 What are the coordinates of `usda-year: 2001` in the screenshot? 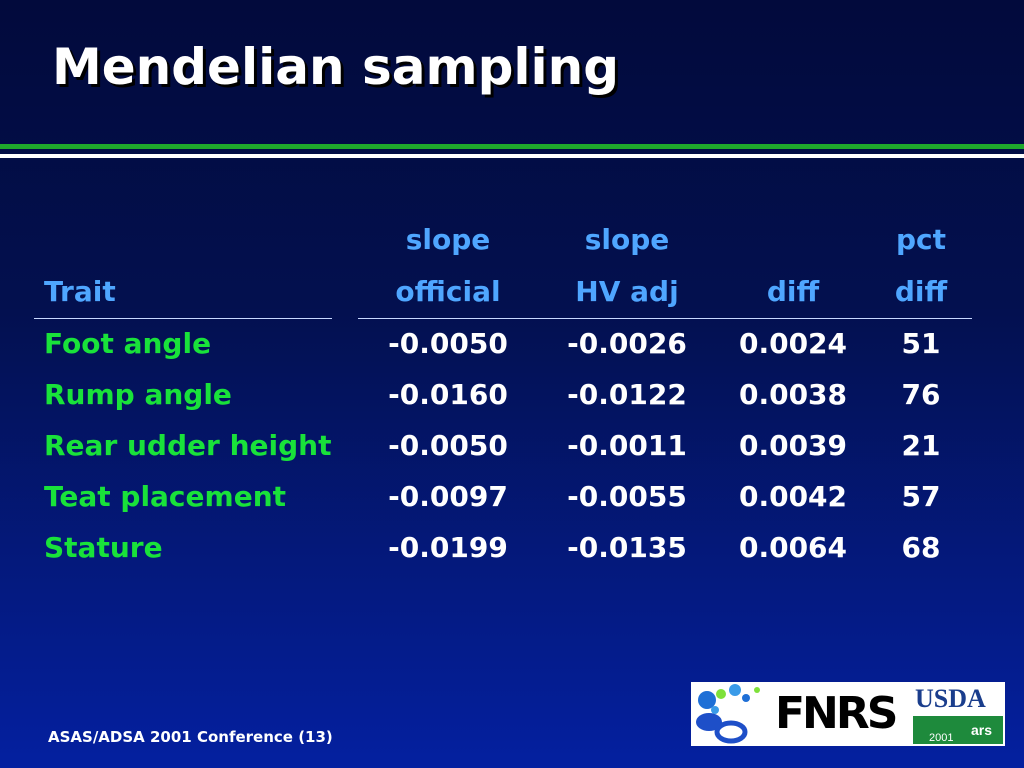 It's located at (941, 738).